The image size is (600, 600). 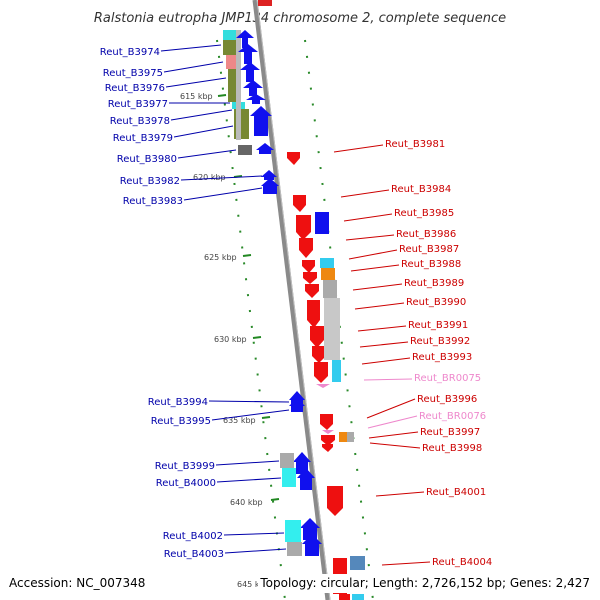 I want to click on gene-label: Reut_B3994, so click(x=178, y=402).